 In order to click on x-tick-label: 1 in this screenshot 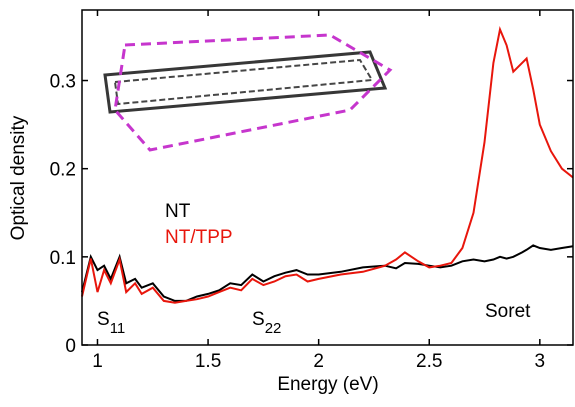, I will do `click(97, 361)`.